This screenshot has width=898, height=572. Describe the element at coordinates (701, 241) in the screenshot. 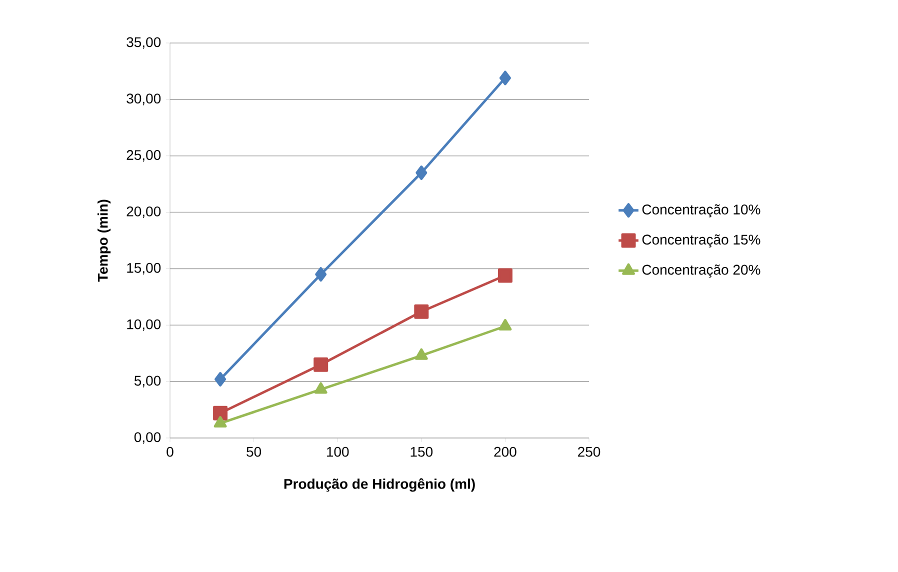

I see `legend-label: Concentração 15%` at that location.